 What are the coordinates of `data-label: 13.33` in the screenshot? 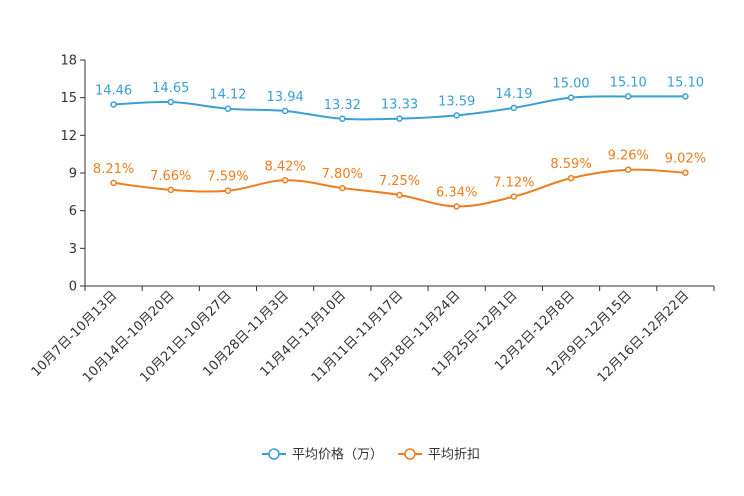 It's located at (399, 105).